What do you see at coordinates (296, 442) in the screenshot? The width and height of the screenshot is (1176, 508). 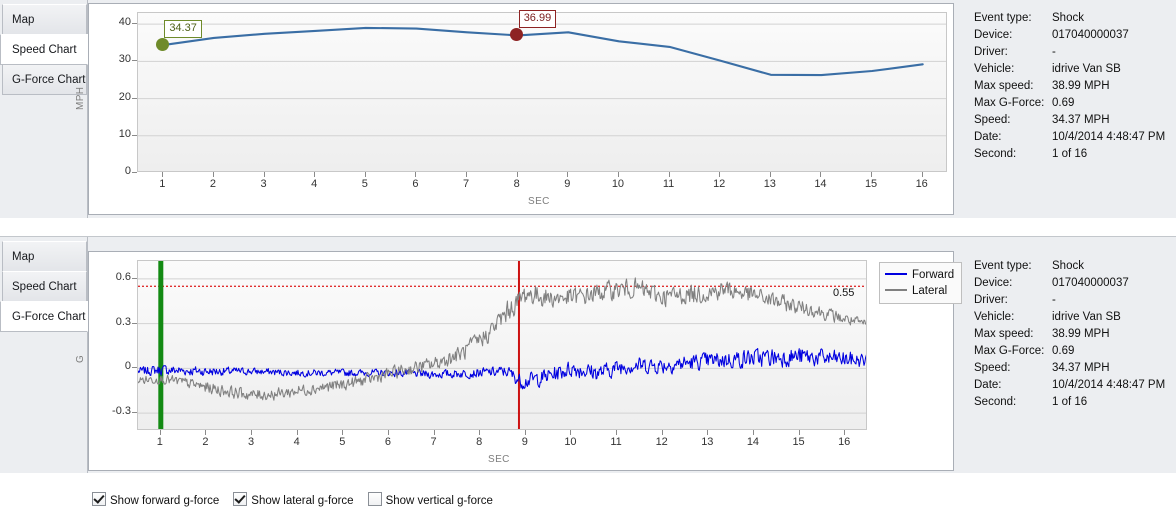 I see `x-axis-tick: 4` at bounding box center [296, 442].